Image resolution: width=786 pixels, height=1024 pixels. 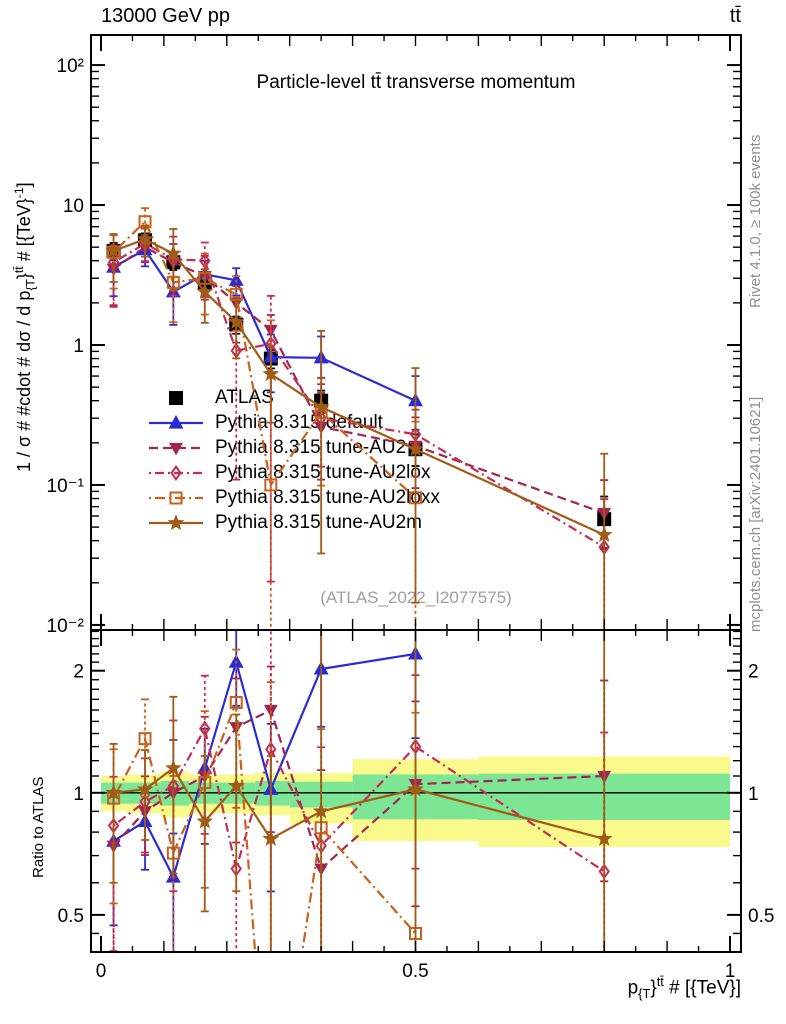 I want to click on main-y-tick-label: 1, so click(x=78, y=346).